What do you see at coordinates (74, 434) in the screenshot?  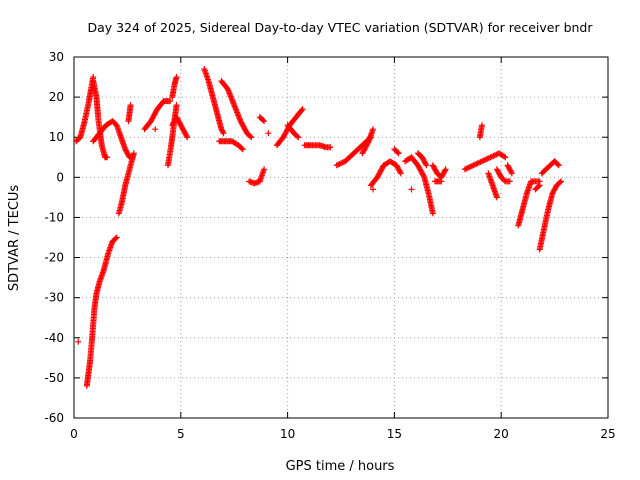 I see `x-tick-label: 0` at bounding box center [74, 434].